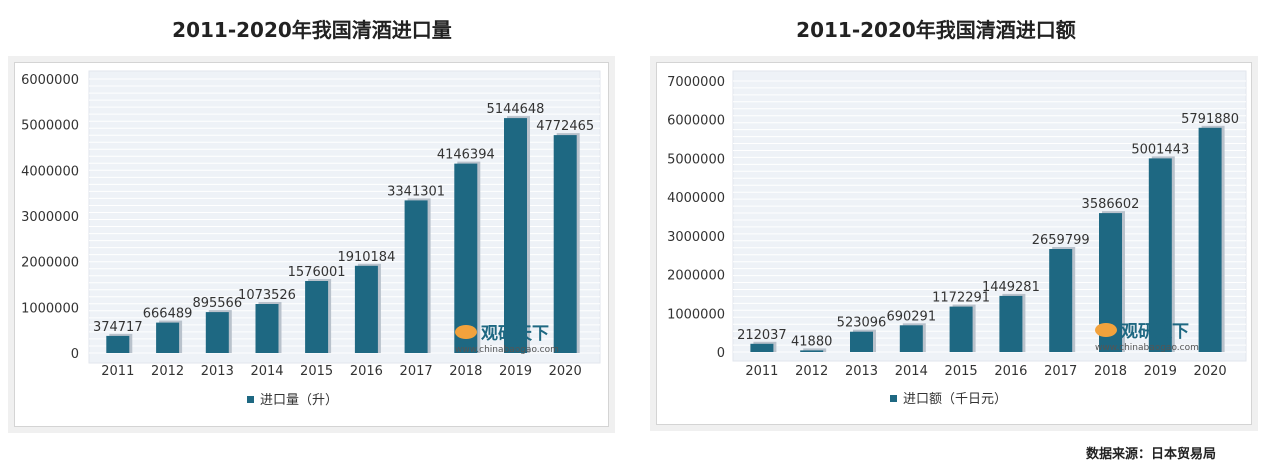 This screenshot has width=1268, height=471. What do you see at coordinates (961, 298) in the screenshot?
I see `data-label: 1172291` at bounding box center [961, 298].